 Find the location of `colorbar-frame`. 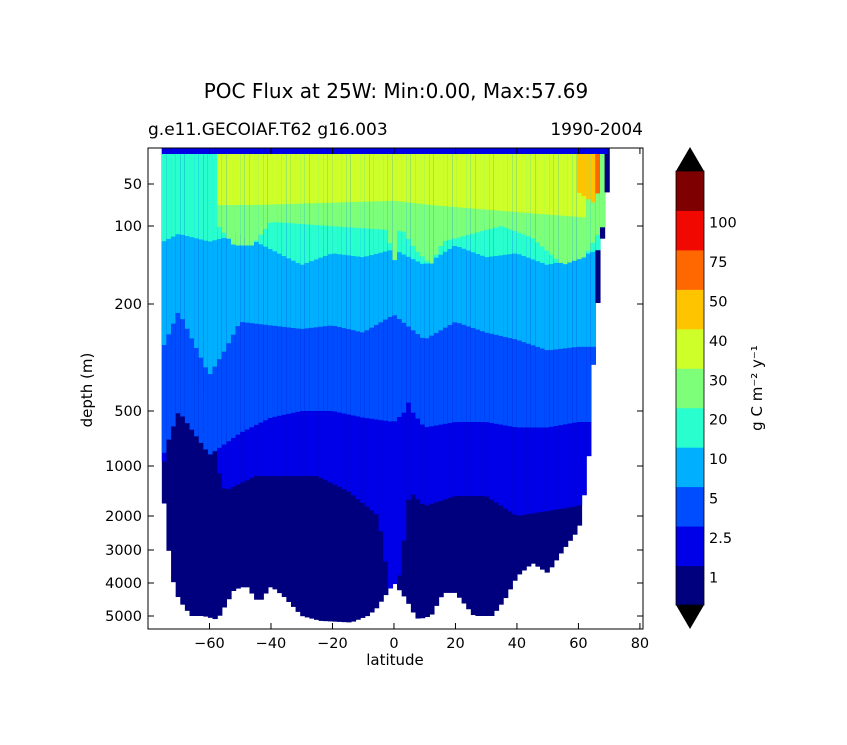

colorbar-frame is located at coordinates (690, 388).